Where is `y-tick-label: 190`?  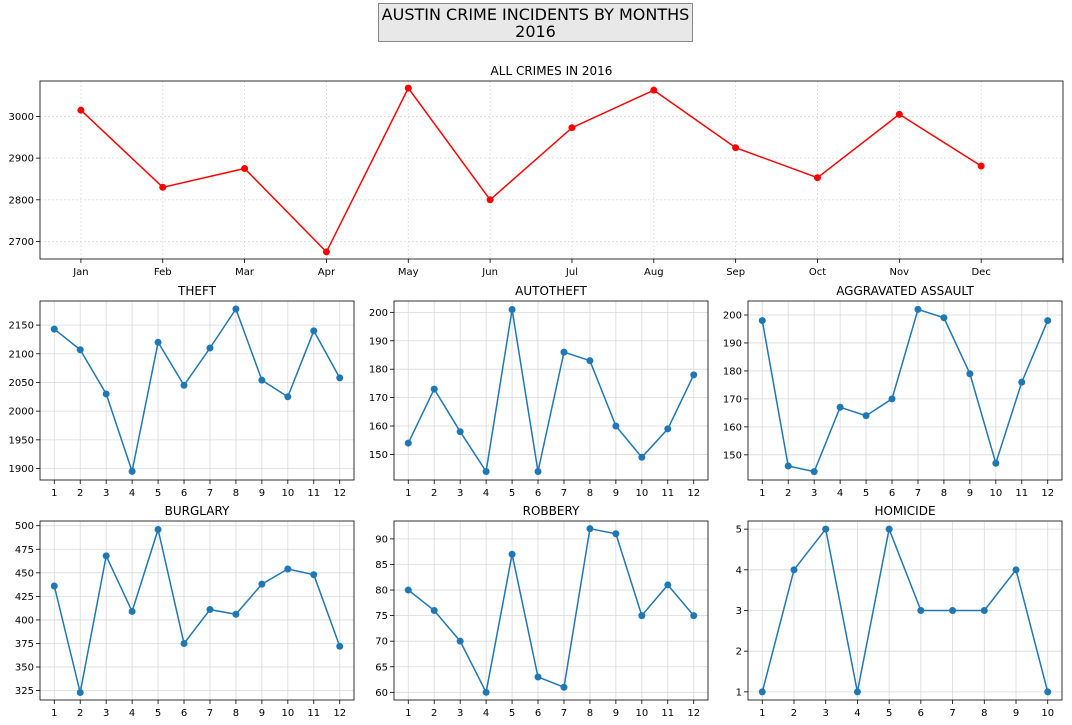
y-tick-label: 190 is located at coordinates (378, 341).